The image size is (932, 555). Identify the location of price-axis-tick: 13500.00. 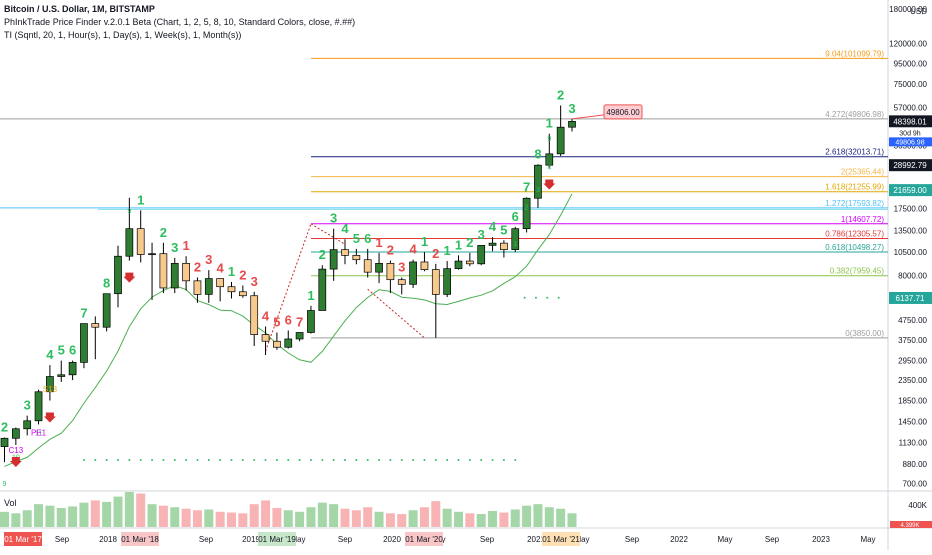
(911, 231).